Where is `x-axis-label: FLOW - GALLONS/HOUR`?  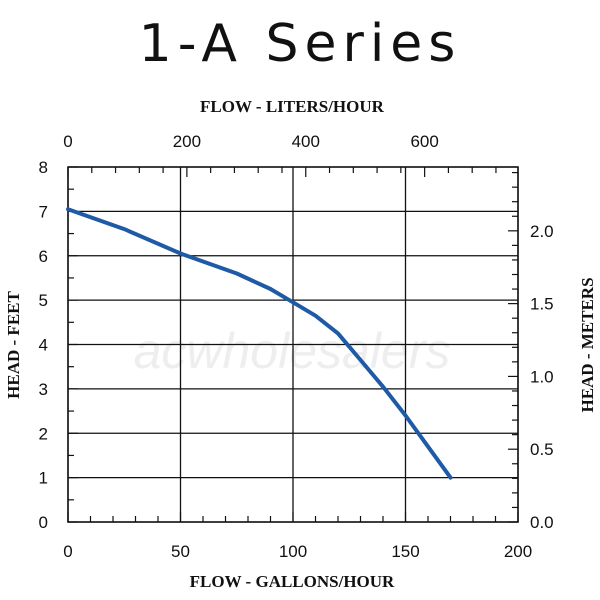
x-axis-label: FLOW - GALLONS/HOUR is located at coordinates (292, 581).